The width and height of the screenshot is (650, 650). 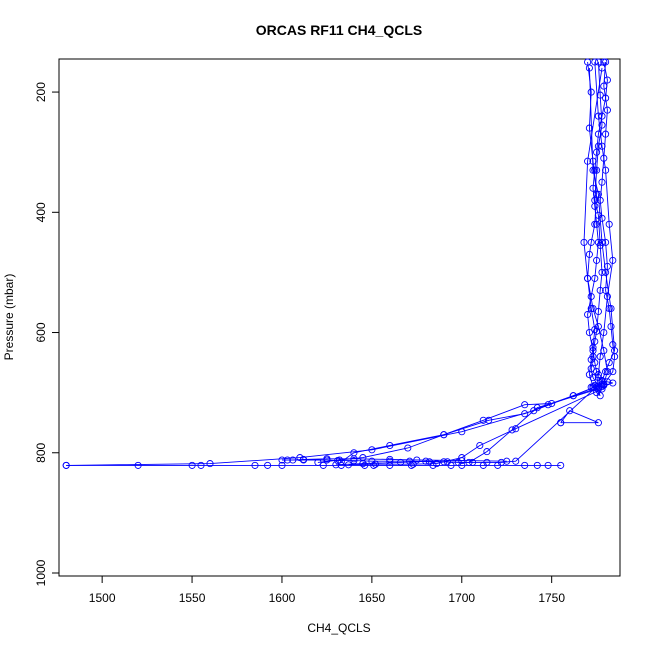 I want to click on x-tick-label: 1600, so click(x=282, y=598).